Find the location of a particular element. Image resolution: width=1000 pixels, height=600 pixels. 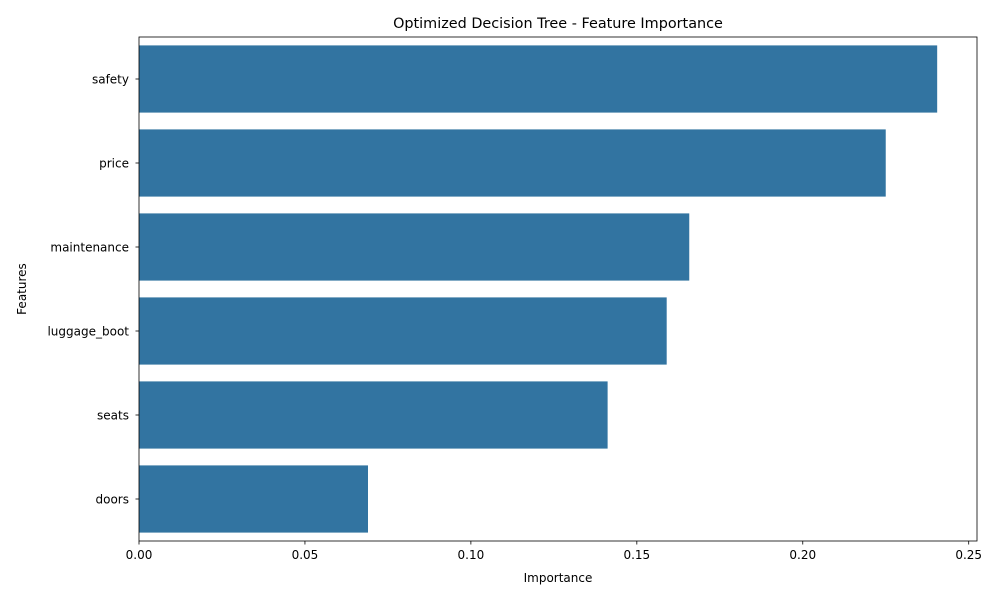

y-tick-label: safety is located at coordinates (110, 80).